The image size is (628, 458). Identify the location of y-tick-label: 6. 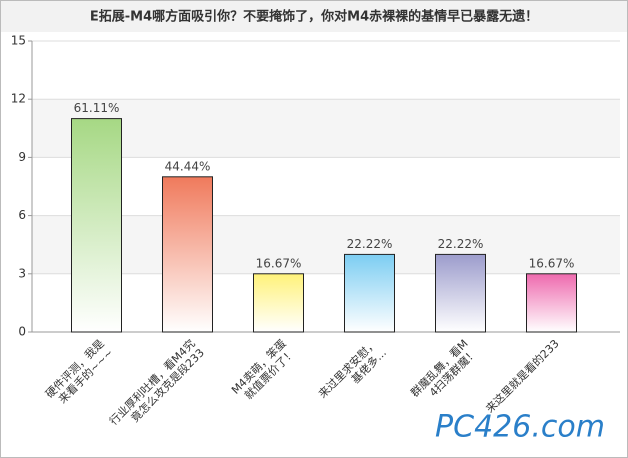
(22, 215).